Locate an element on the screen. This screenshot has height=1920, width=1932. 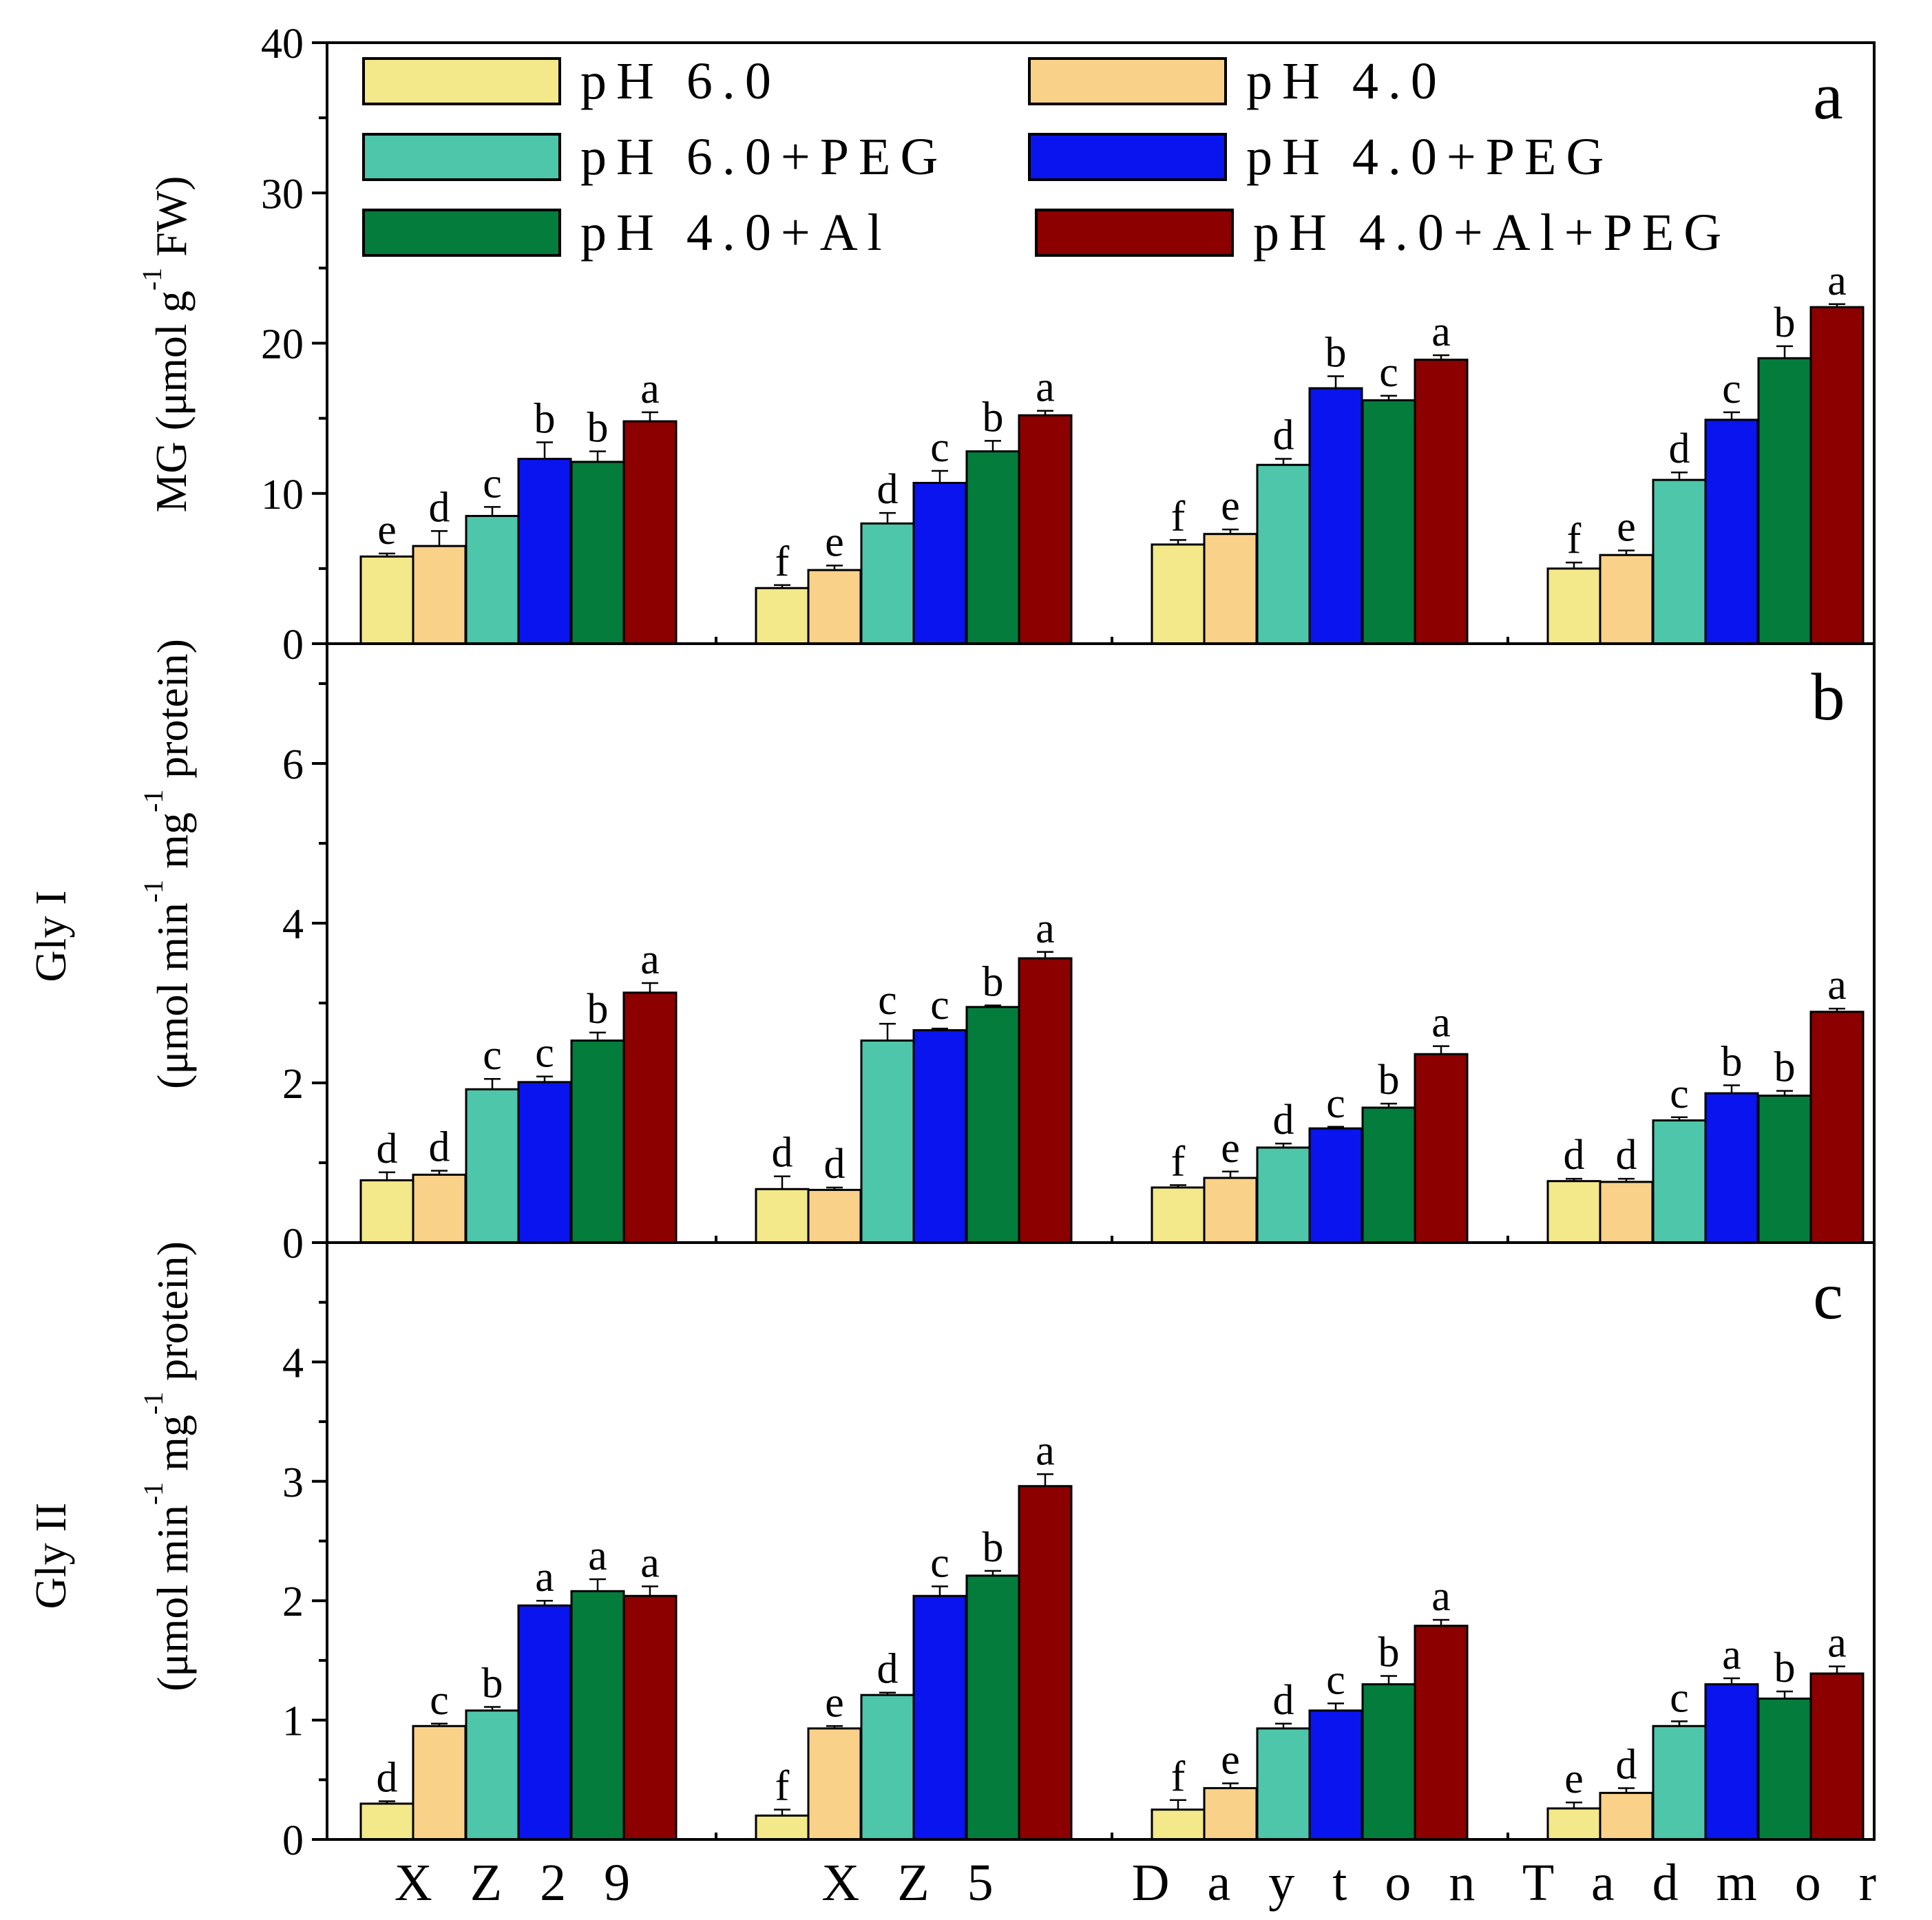
y-axis-units-c: (μmol min-1 mg-1 protein) is located at coordinates (167, 1466).